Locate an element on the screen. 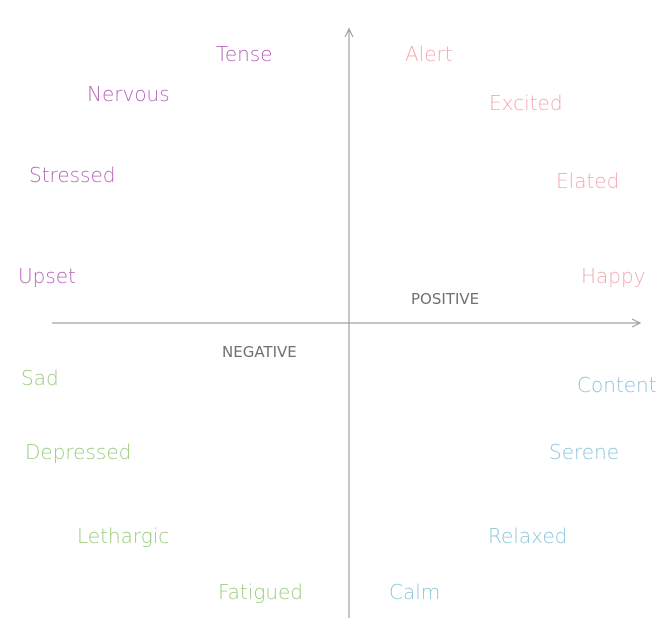 This screenshot has height=639, width=671. mood-word-elated: Elated is located at coordinates (588, 181).